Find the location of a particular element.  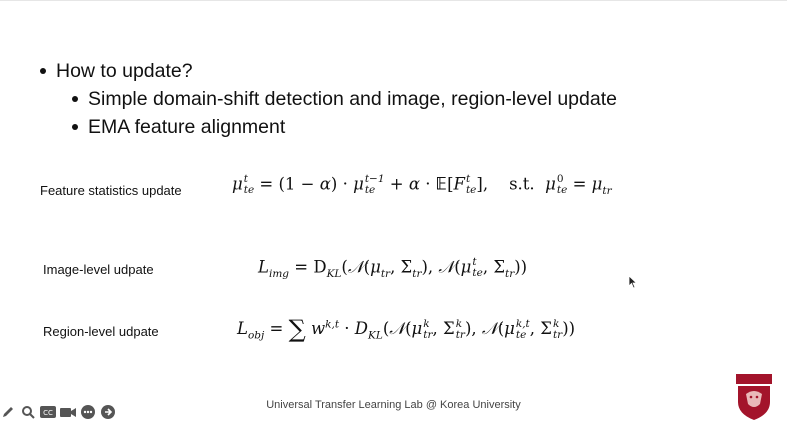

slide-top-border is located at coordinates (393, 0).